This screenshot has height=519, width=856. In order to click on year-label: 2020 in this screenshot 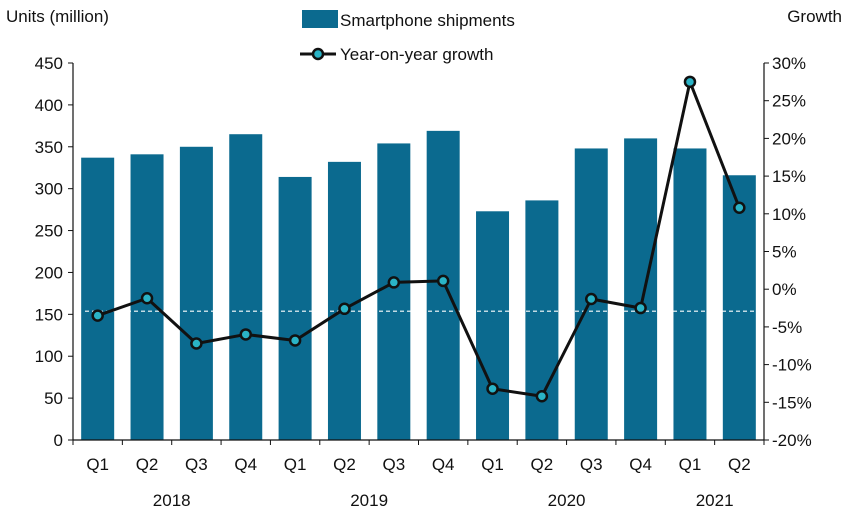, I will do `click(567, 500)`.